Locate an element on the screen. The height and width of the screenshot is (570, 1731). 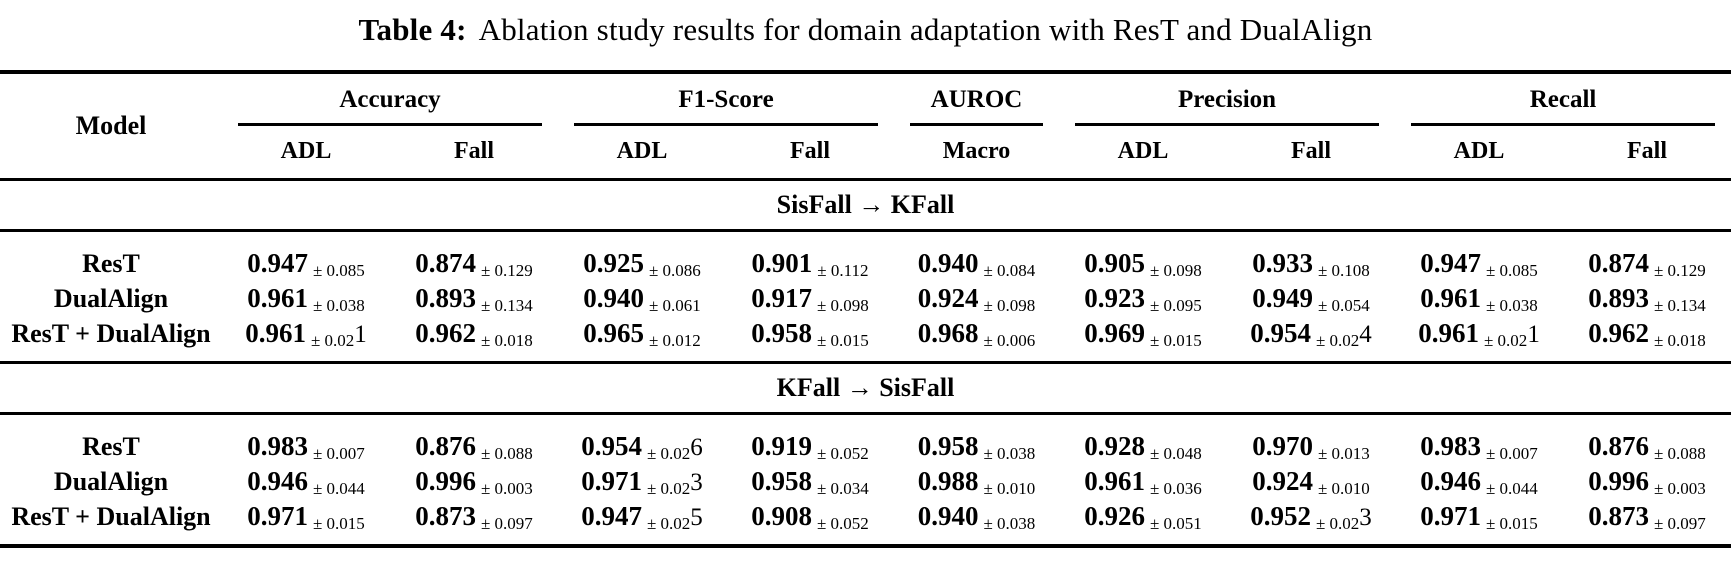
metric-cell: 0.893 ± 0.134 is located at coordinates (474, 298).